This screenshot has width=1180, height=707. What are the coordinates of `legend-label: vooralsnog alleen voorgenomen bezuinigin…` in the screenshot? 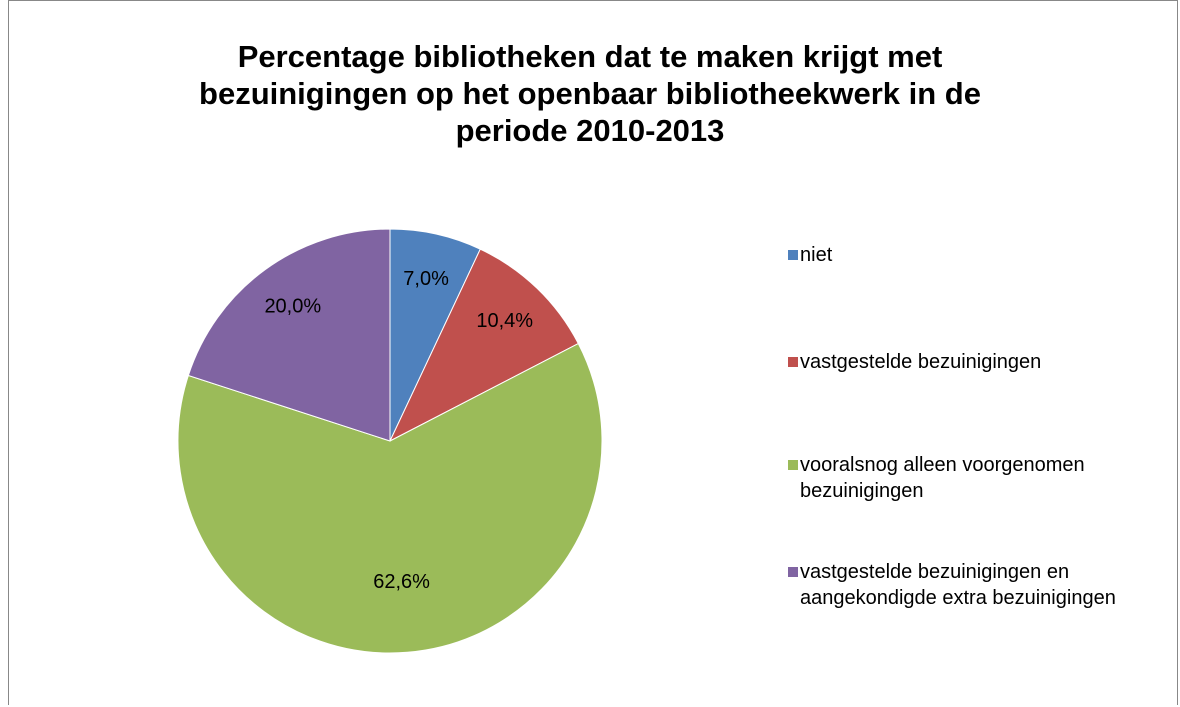 It's located at (942, 478).